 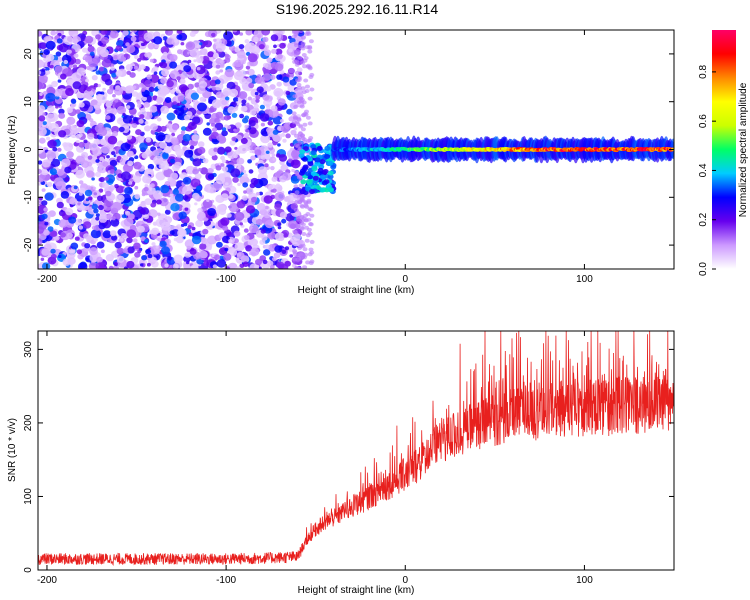 What do you see at coordinates (356, 590) in the screenshot?
I see `snr-x-label: Height of straight line (km)` at bounding box center [356, 590].